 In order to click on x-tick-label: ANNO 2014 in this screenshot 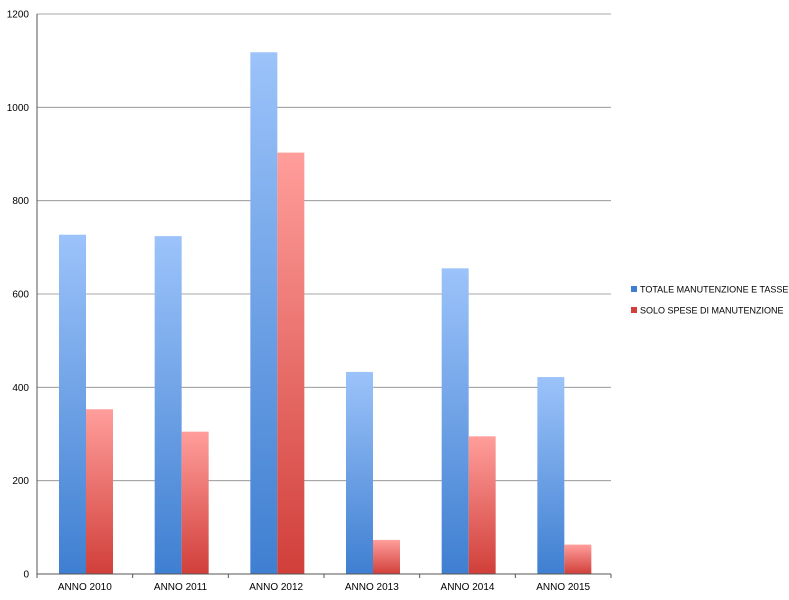, I will do `click(468, 587)`.